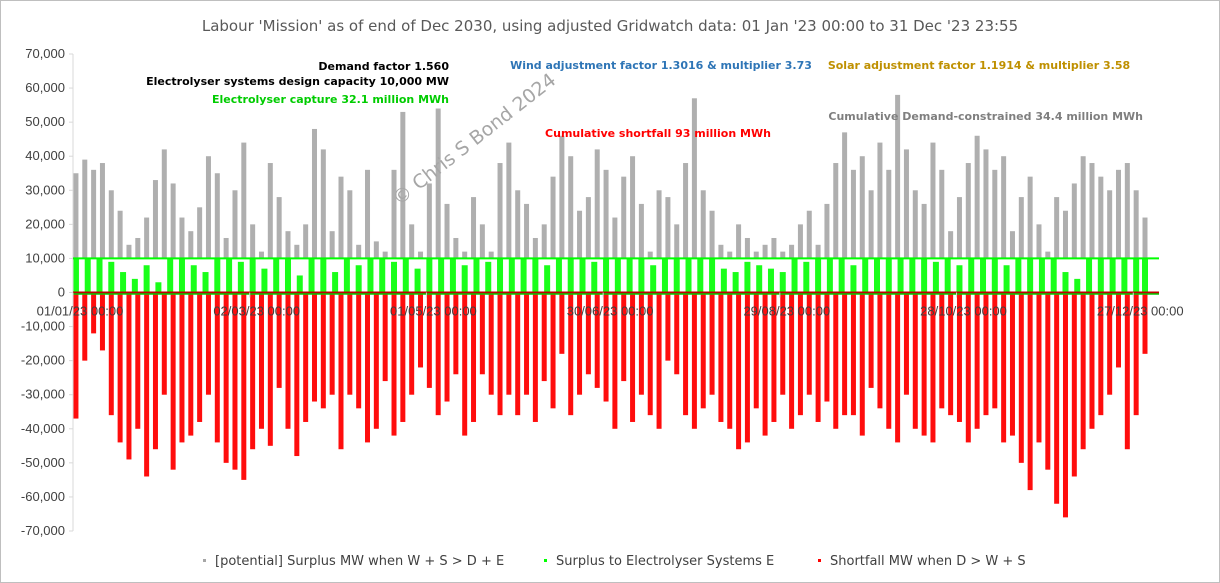 Image resolution: width=1220 pixels, height=583 pixels. What do you see at coordinates (433, 311) in the screenshot?
I see `x-tick-label: 01/05/23 00:00` at bounding box center [433, 311].